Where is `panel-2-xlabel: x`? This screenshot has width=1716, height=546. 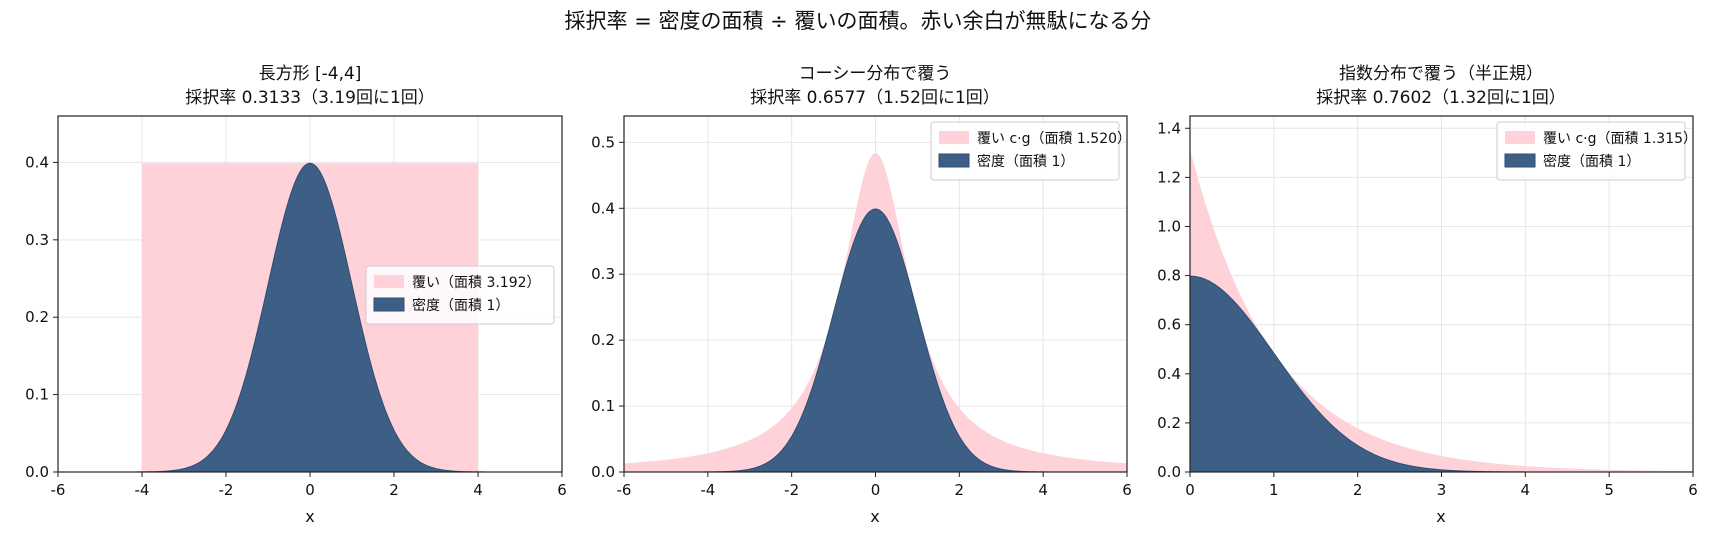
panel-2-xlabel: x is located at coordinates (874, 516).